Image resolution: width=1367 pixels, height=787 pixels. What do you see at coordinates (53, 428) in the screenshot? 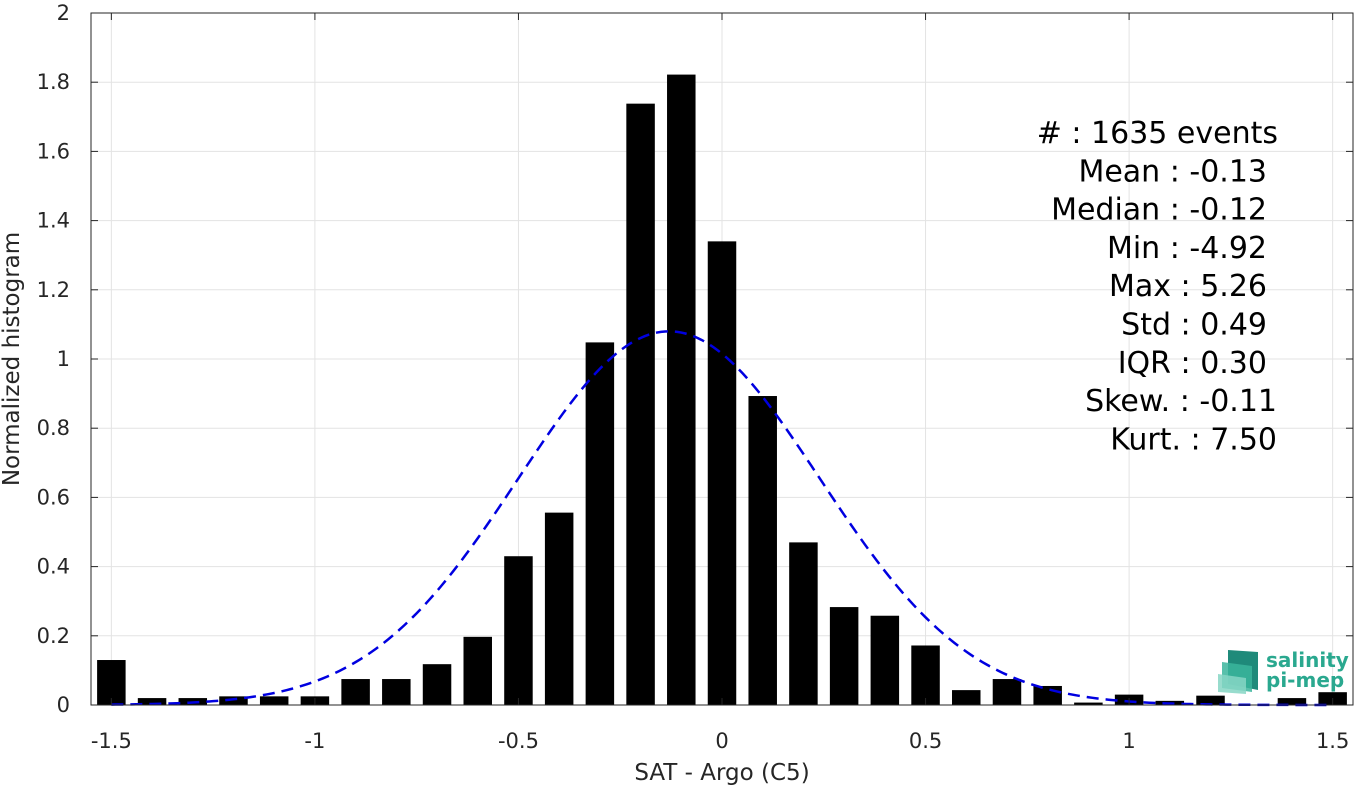
I see `y-tick-label: 0.8` at bounding box center [53, 428].